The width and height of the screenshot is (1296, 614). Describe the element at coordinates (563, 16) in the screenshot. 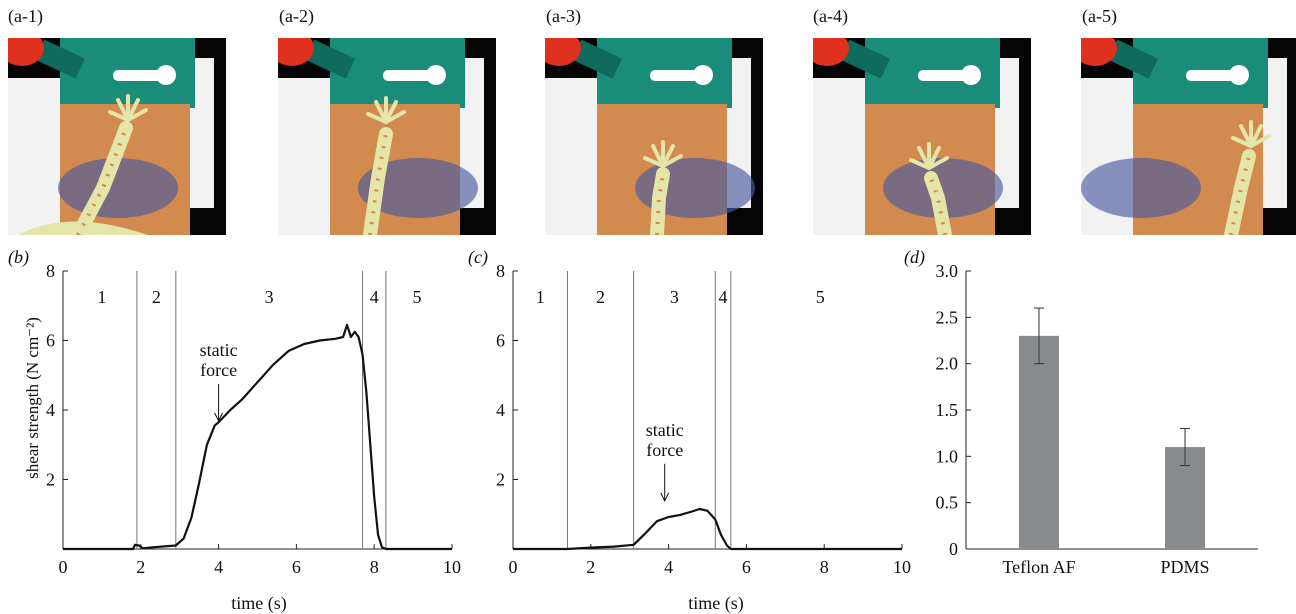

I see `photo-label-3: (a-3)` at that location.